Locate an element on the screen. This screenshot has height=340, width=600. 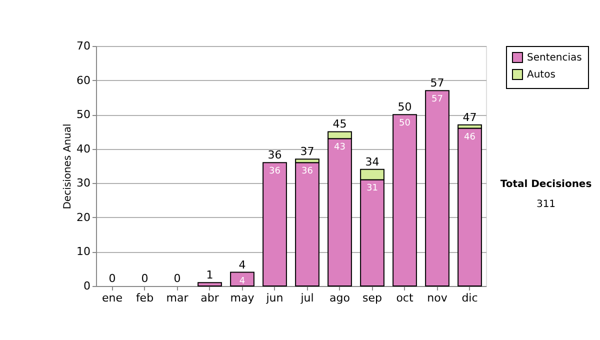
y-tick-label: 30 is located at coordinates (83, 183).